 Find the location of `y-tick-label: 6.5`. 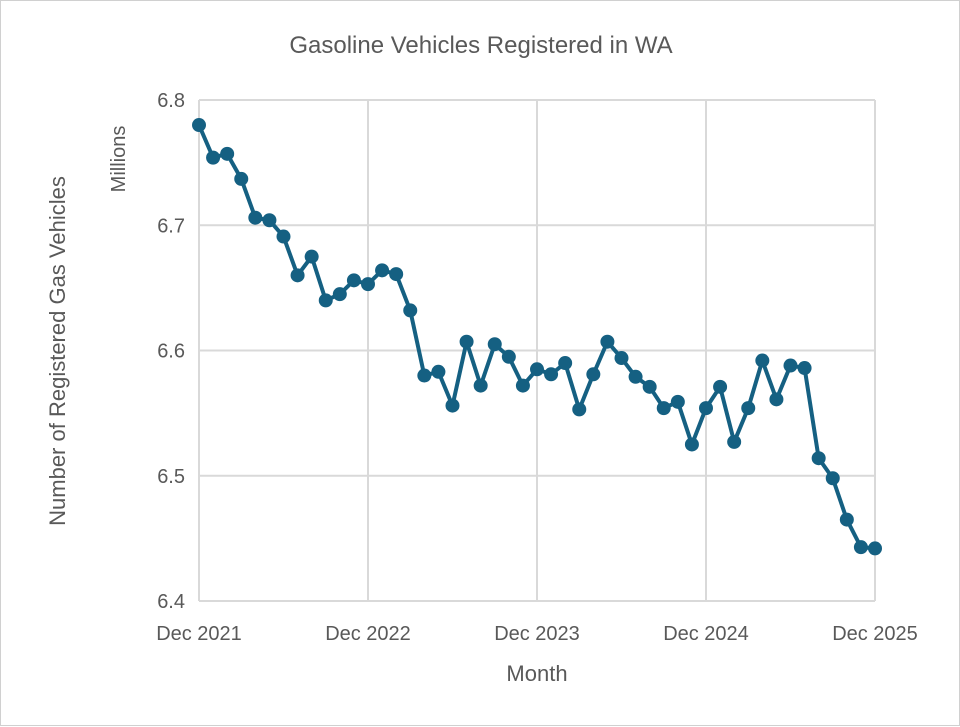

y-tick-label: 6.5 is located at coordinates (171, 477).